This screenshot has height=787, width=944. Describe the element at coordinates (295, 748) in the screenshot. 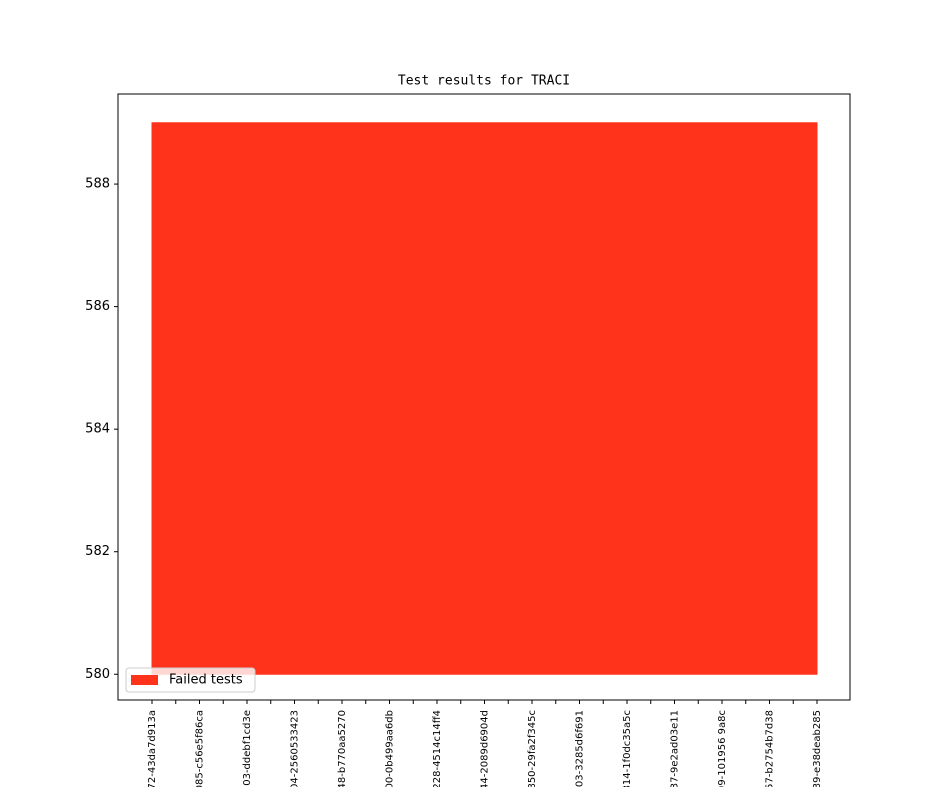

I see `x-tick-label: 04-2560533423` at that location.